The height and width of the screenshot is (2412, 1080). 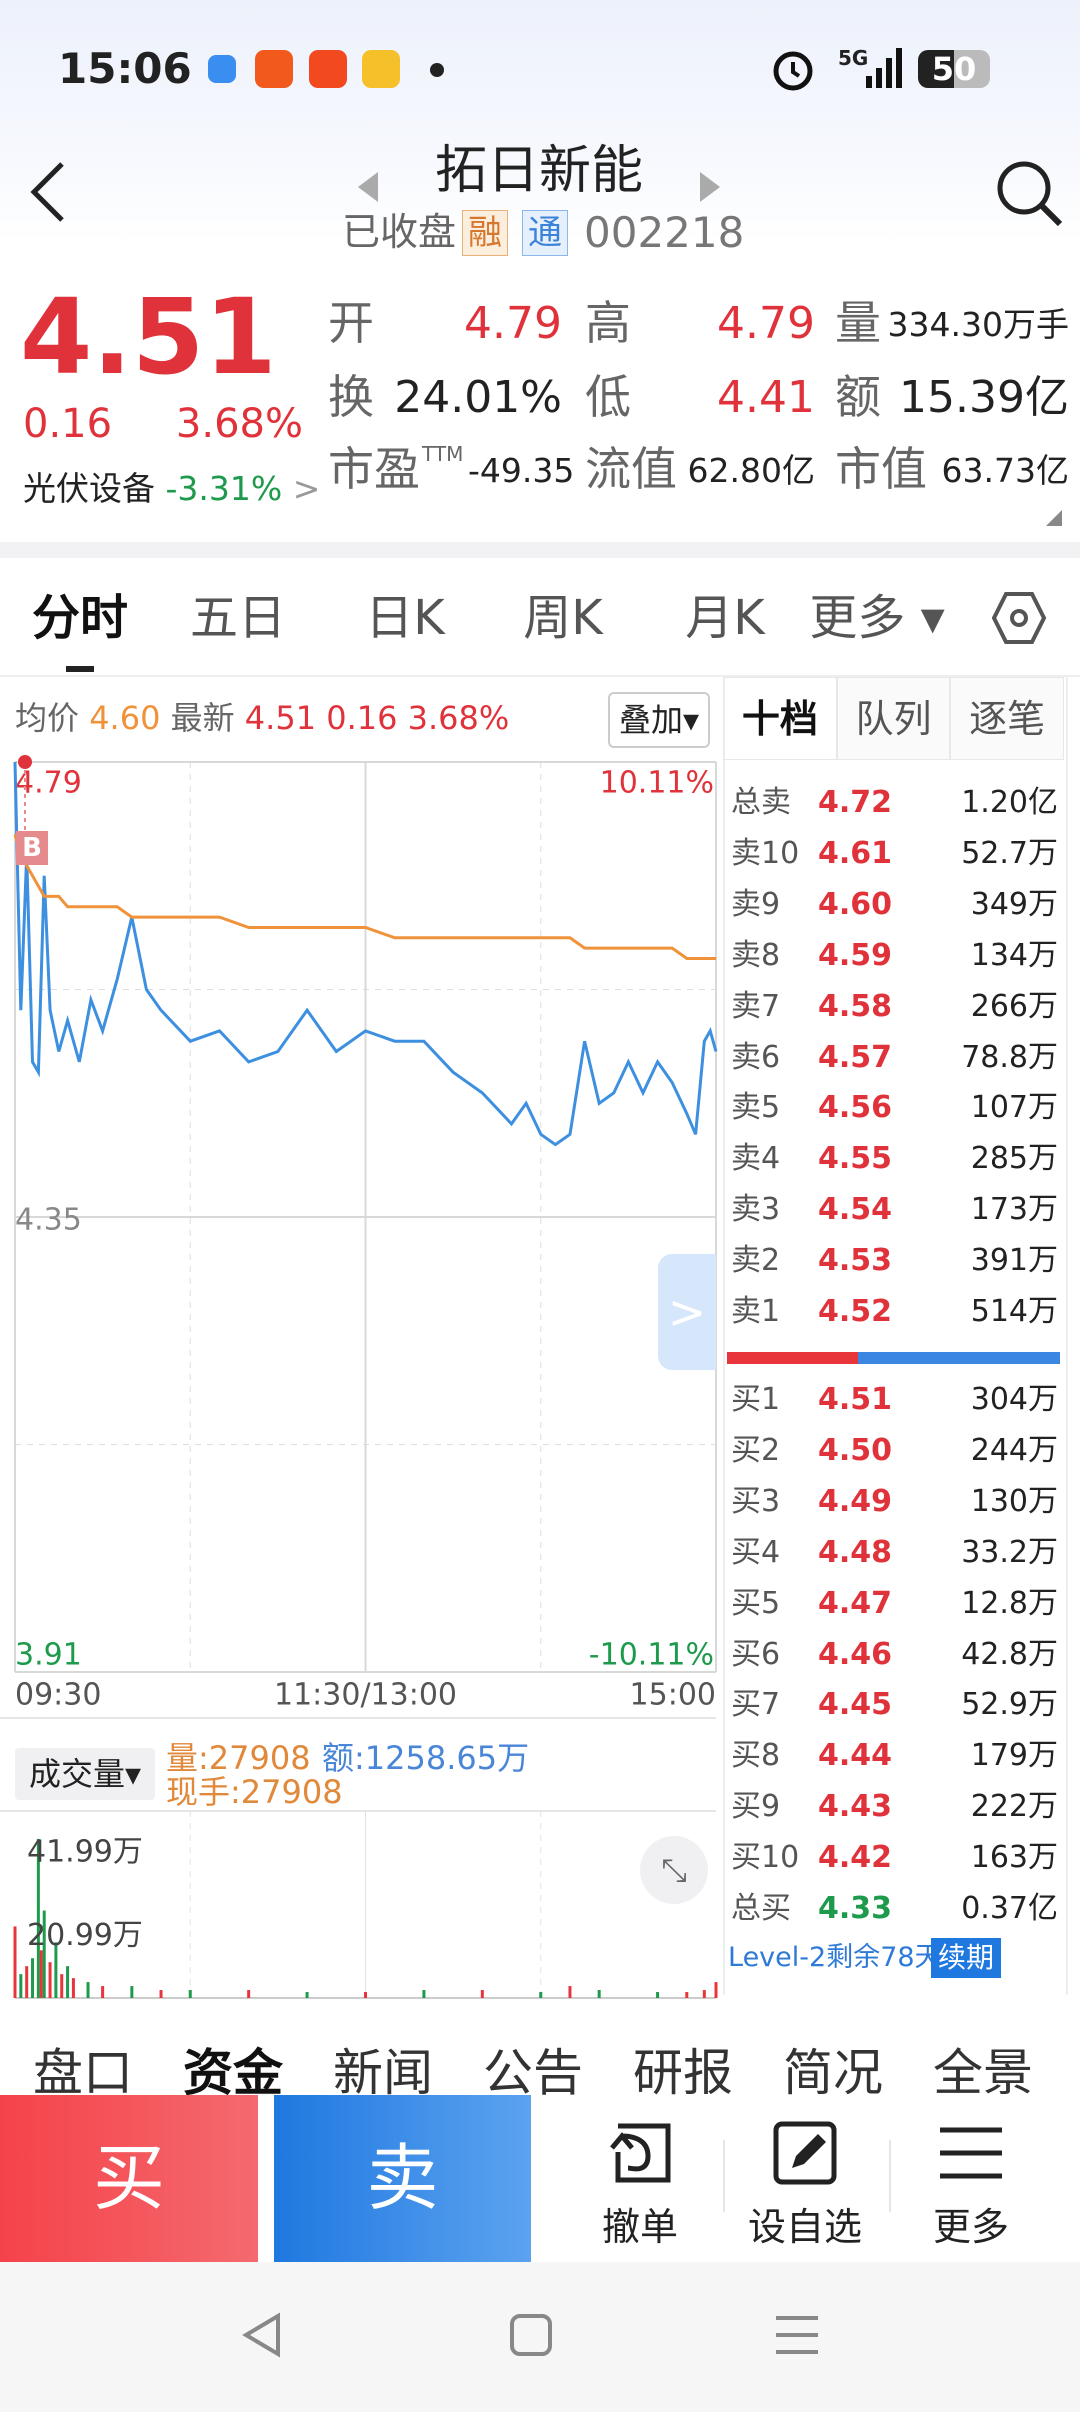 I want to click on trade-marker: B, so click(x=32, y=848).